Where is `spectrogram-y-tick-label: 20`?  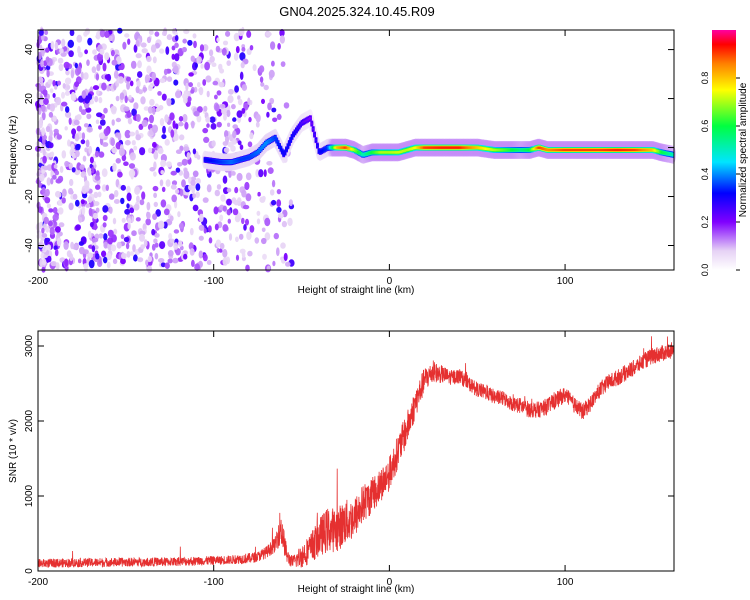
spectrogram-y-tick-label: 20 is located at coordinates (29, 99).